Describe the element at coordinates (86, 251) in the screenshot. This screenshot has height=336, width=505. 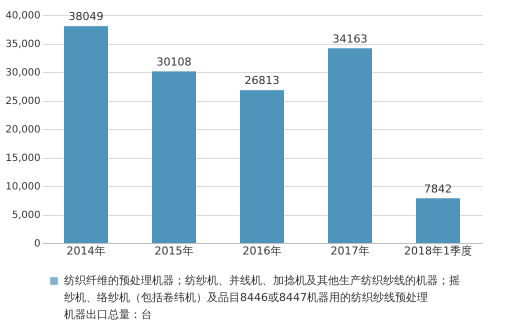
I see `x-tick-label: 2014年` at that location.